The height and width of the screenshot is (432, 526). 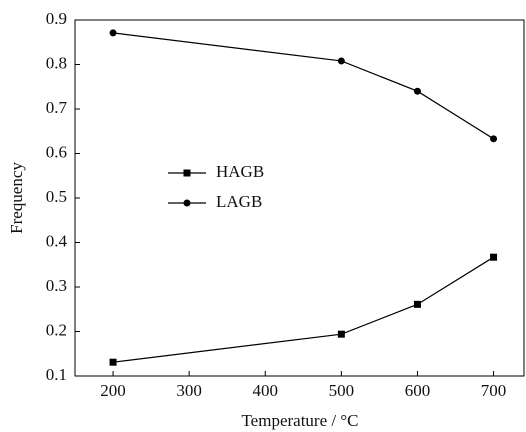 I want to click on x-tick-label: 700, so click(x=494, y=390).